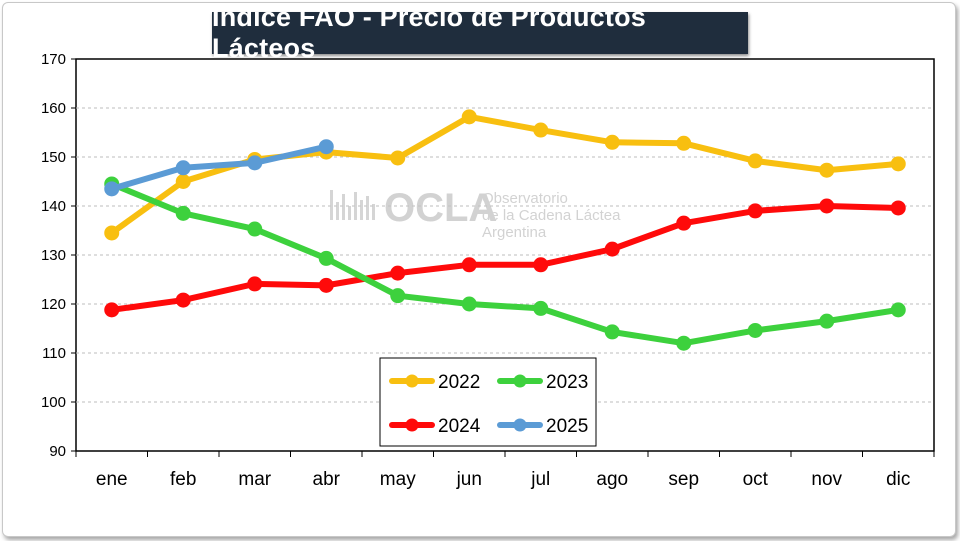  Describe the element at coordinates (459, 382) in the screenshot. I see `legend-label-2022: 2022` at that location.